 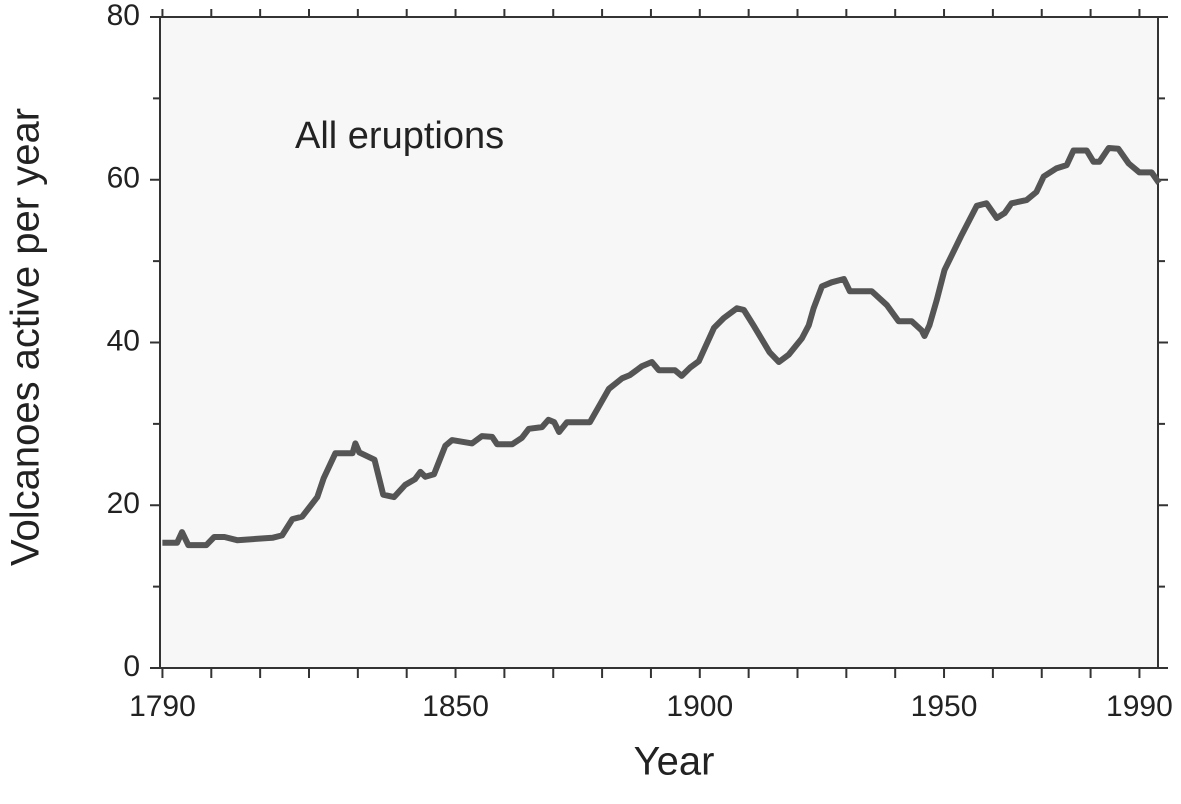 I want to click on x-tick-label: 1950, so click(x=944, y=706).